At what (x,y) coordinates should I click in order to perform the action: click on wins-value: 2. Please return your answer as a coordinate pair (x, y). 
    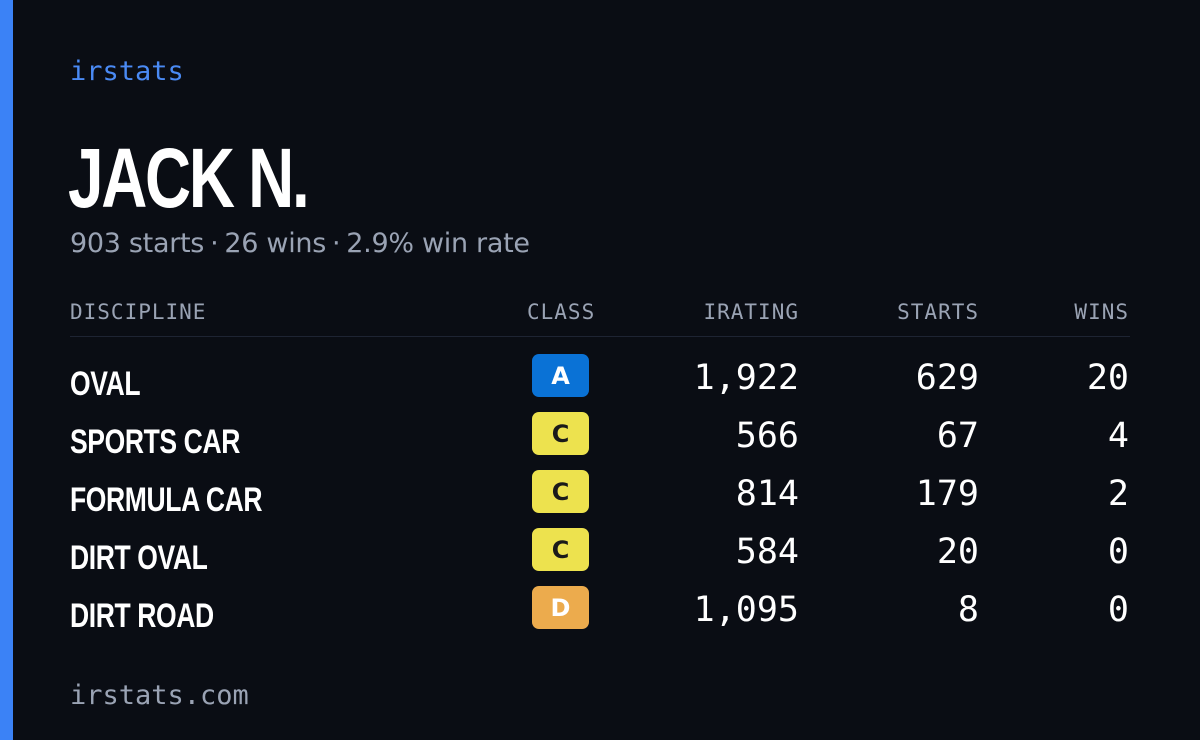
    Looking at the image, I should click on (1118, 494).